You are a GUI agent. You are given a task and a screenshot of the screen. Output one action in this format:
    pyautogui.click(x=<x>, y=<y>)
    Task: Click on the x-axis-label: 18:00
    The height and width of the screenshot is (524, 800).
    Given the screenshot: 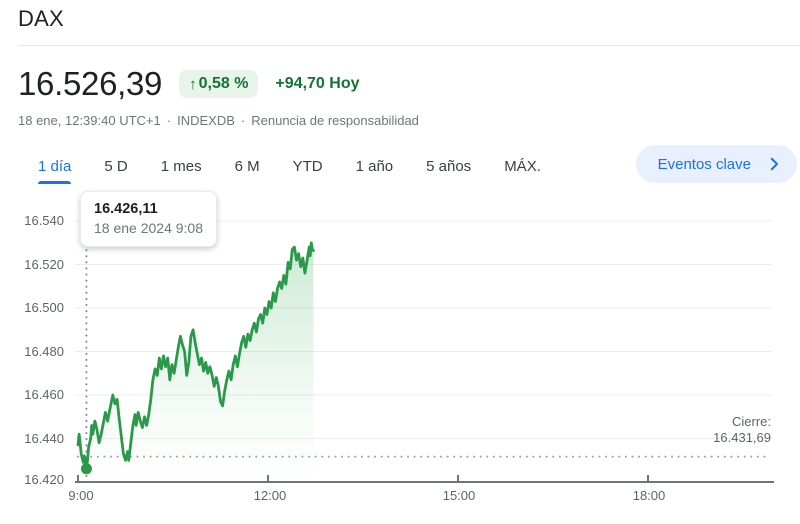 What is the action you would take?
    pyautogui.click(x=649, y=495)
    